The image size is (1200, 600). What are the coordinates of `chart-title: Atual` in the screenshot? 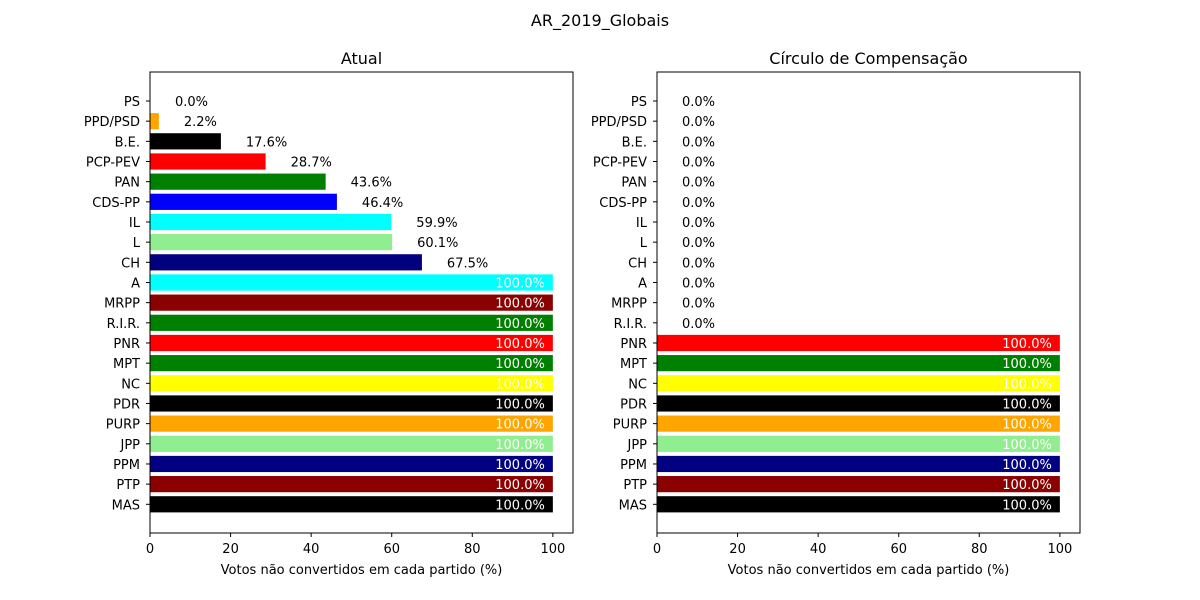 It's located at (361, 58).